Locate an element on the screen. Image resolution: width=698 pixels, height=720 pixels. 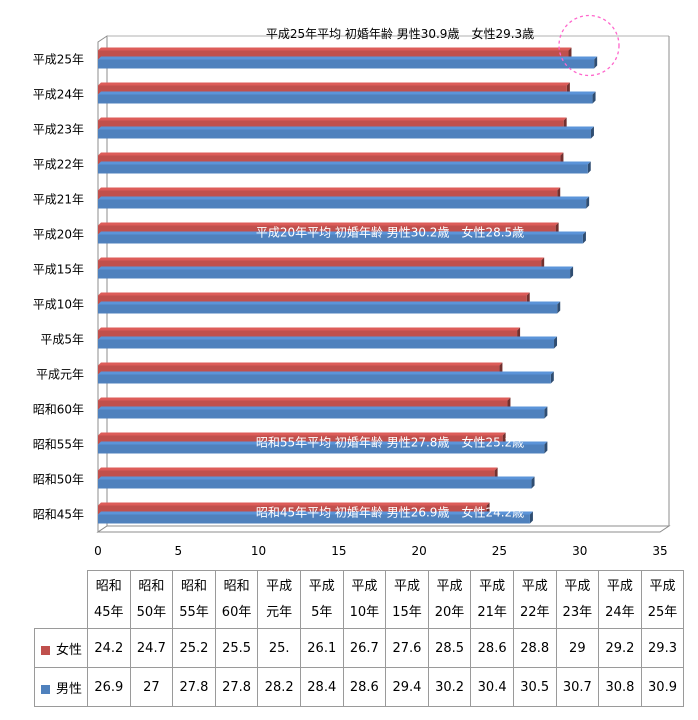
legend-label: 女性 is located at coordinates (61, 648).